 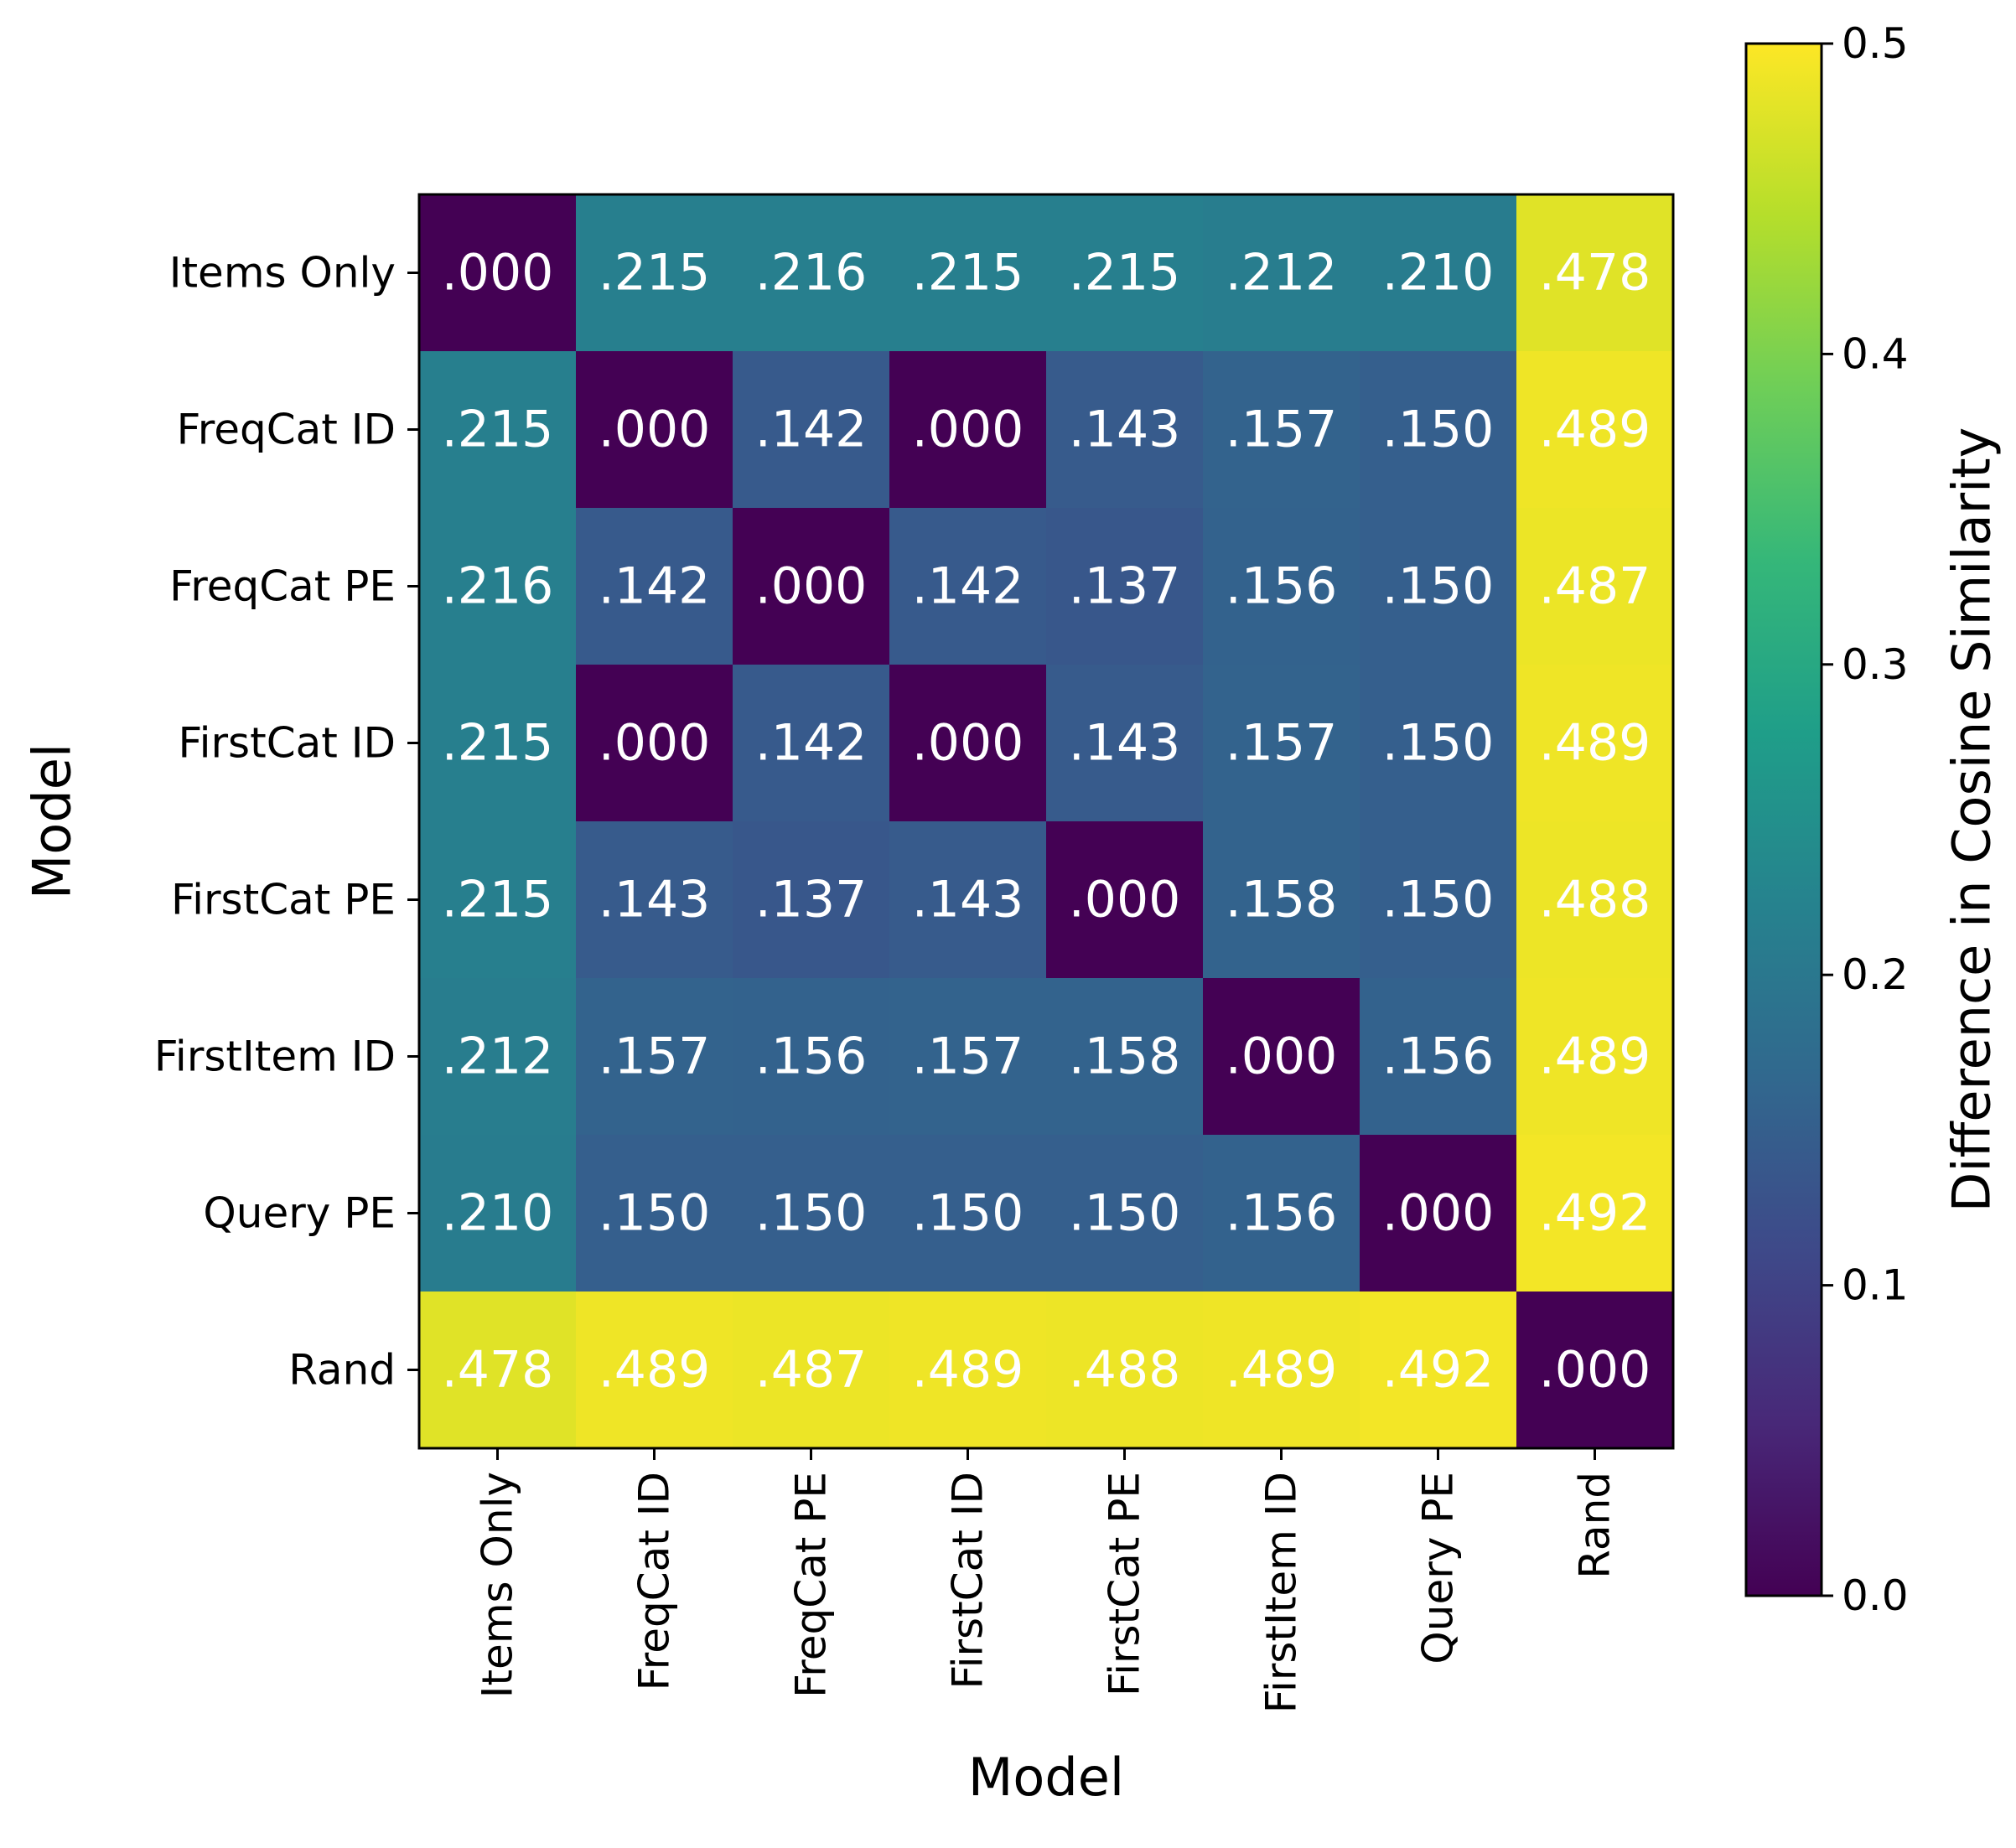 What do you see at coordinates (342, 1370) in the screenshot?
I see `y-tick-label: Rand` at bounding box center [342, 1370].